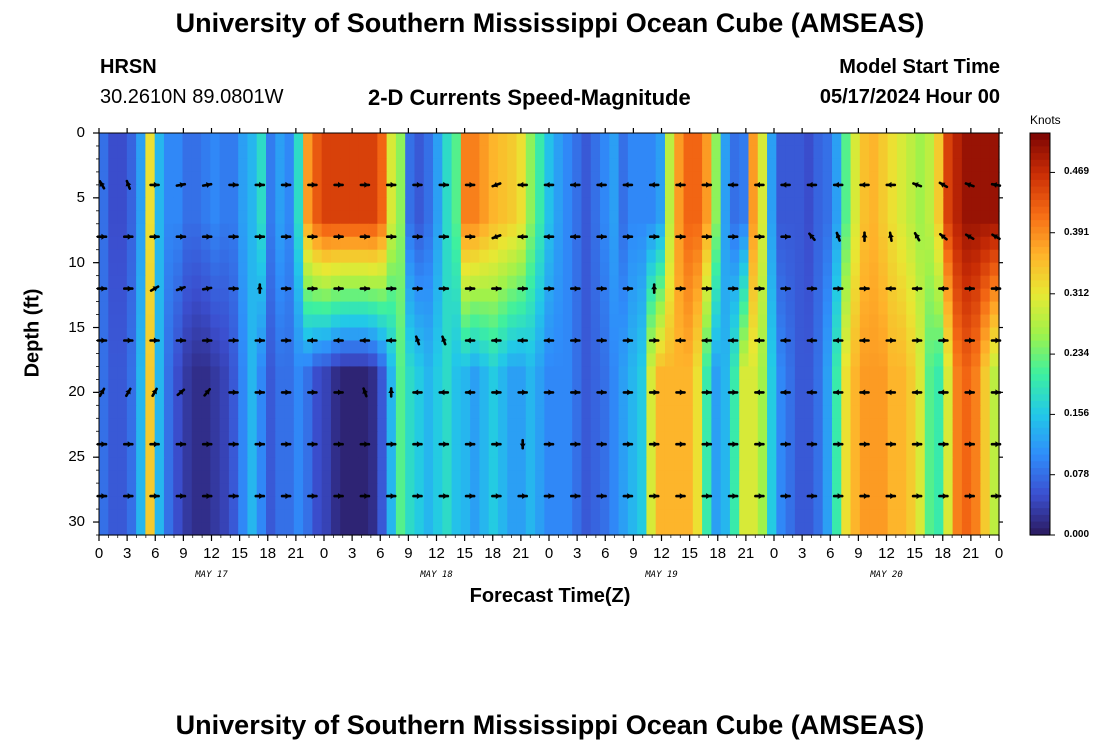  What do you see at coordinates (1077, 172) in the screenshot?
I see `colorbar-tick-label: 0.469` at bounding box center [1077, 172].